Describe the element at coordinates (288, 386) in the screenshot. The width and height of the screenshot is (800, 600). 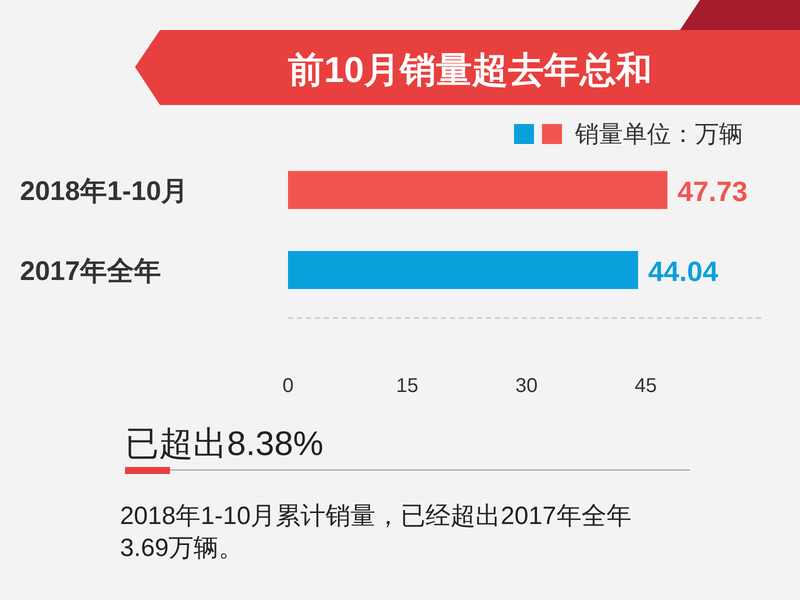
I see `x-tick-label: 0` at that location.